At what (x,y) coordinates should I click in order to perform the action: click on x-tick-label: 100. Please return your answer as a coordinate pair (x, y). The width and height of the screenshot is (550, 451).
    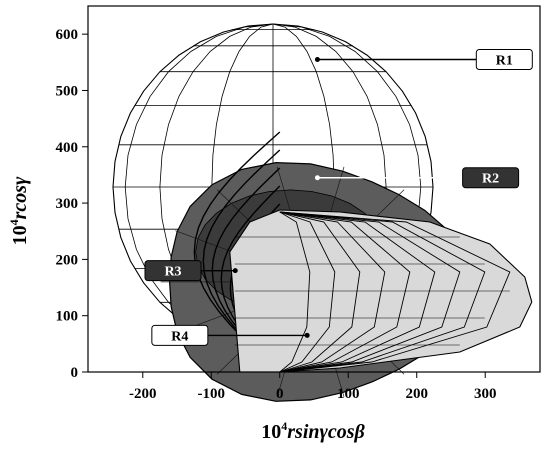
    Looking at the image, I should click on (348, 394).